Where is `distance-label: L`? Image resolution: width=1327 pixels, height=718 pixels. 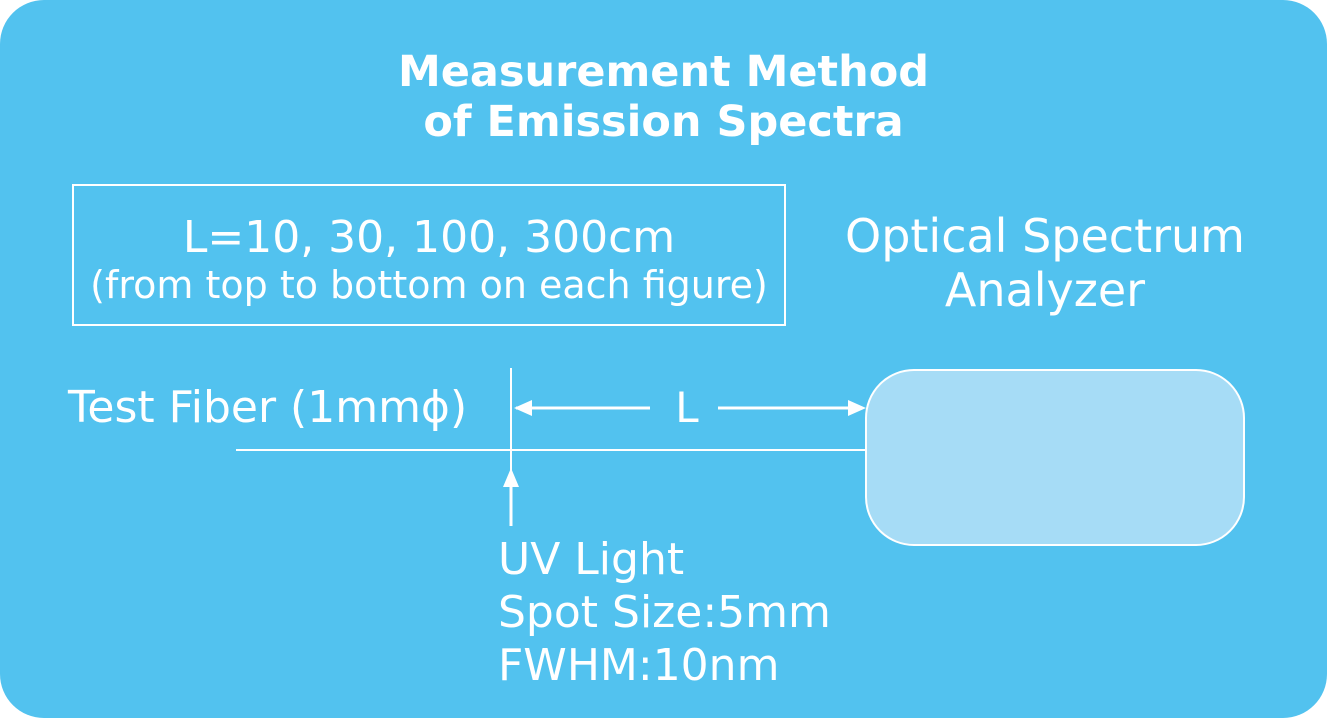 distance-label: L is located at coordinates (687, 407).